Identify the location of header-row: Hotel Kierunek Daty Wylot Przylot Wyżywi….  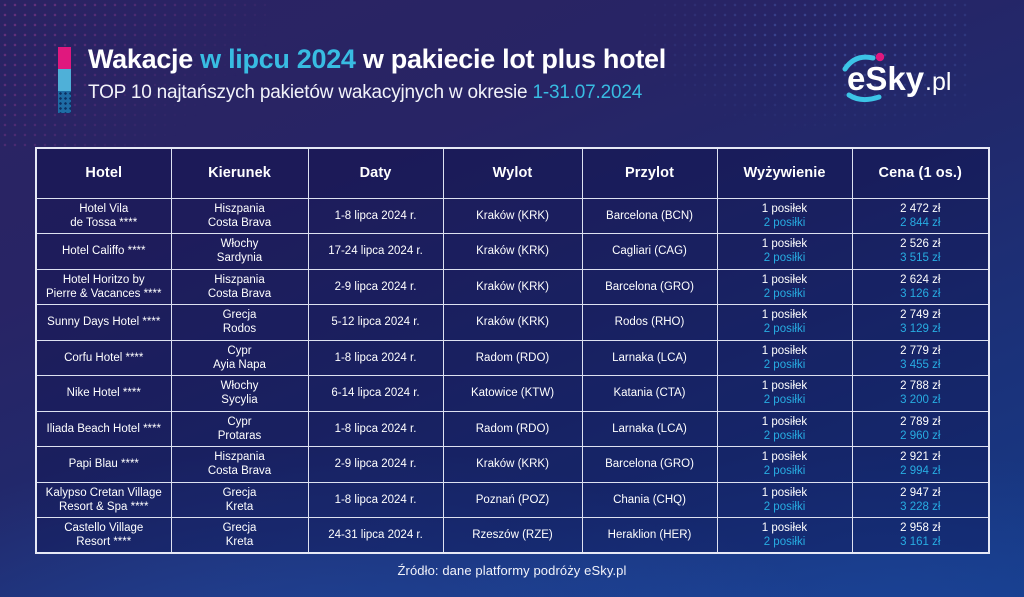
(512, 173).